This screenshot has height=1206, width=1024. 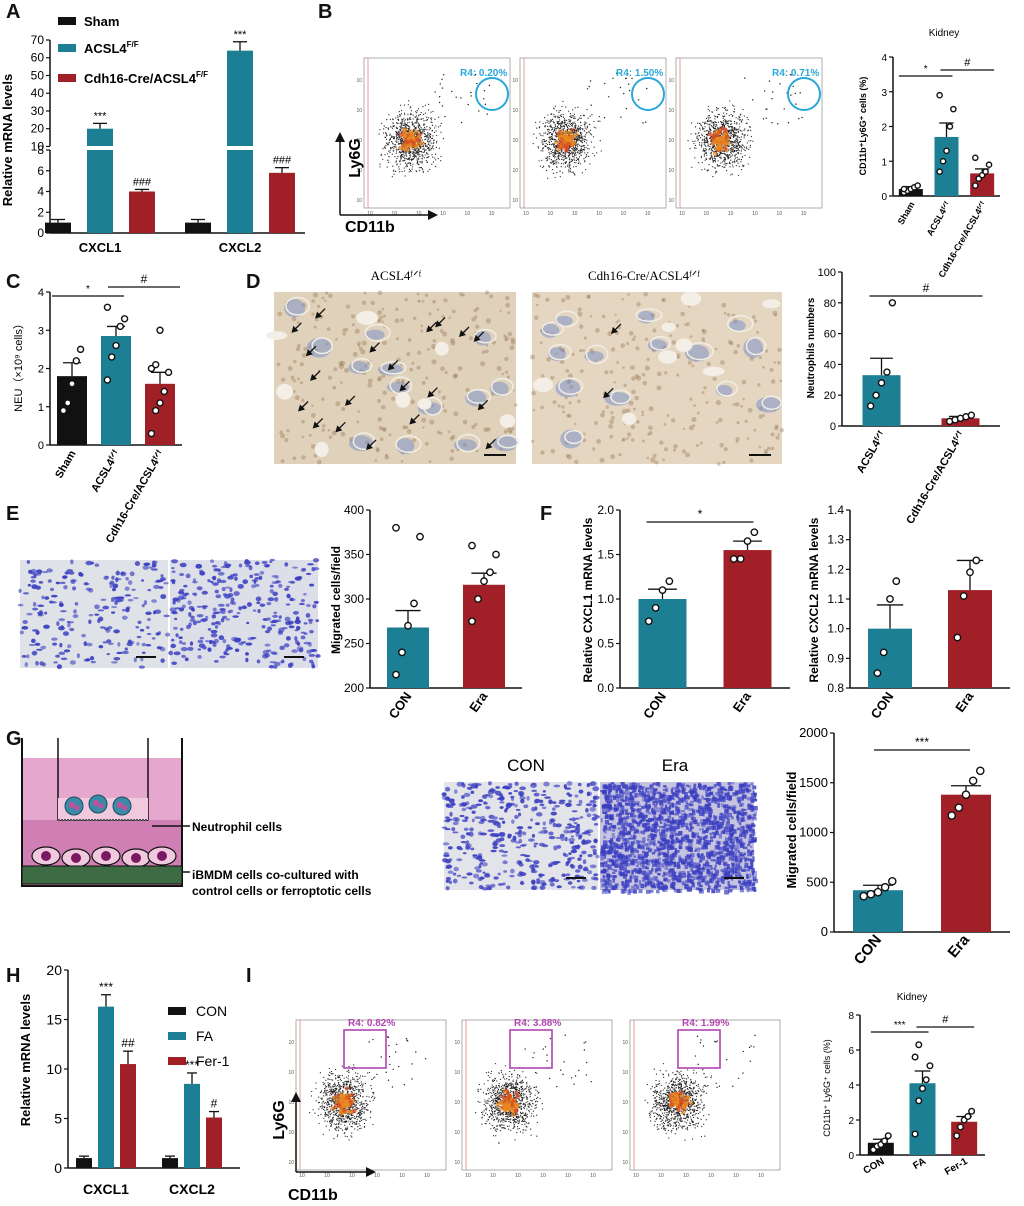 What do you see at coordinates (125, 808) in the screenshot?
I see `neutrophil-nucleus` at bounding box center [125, 808].